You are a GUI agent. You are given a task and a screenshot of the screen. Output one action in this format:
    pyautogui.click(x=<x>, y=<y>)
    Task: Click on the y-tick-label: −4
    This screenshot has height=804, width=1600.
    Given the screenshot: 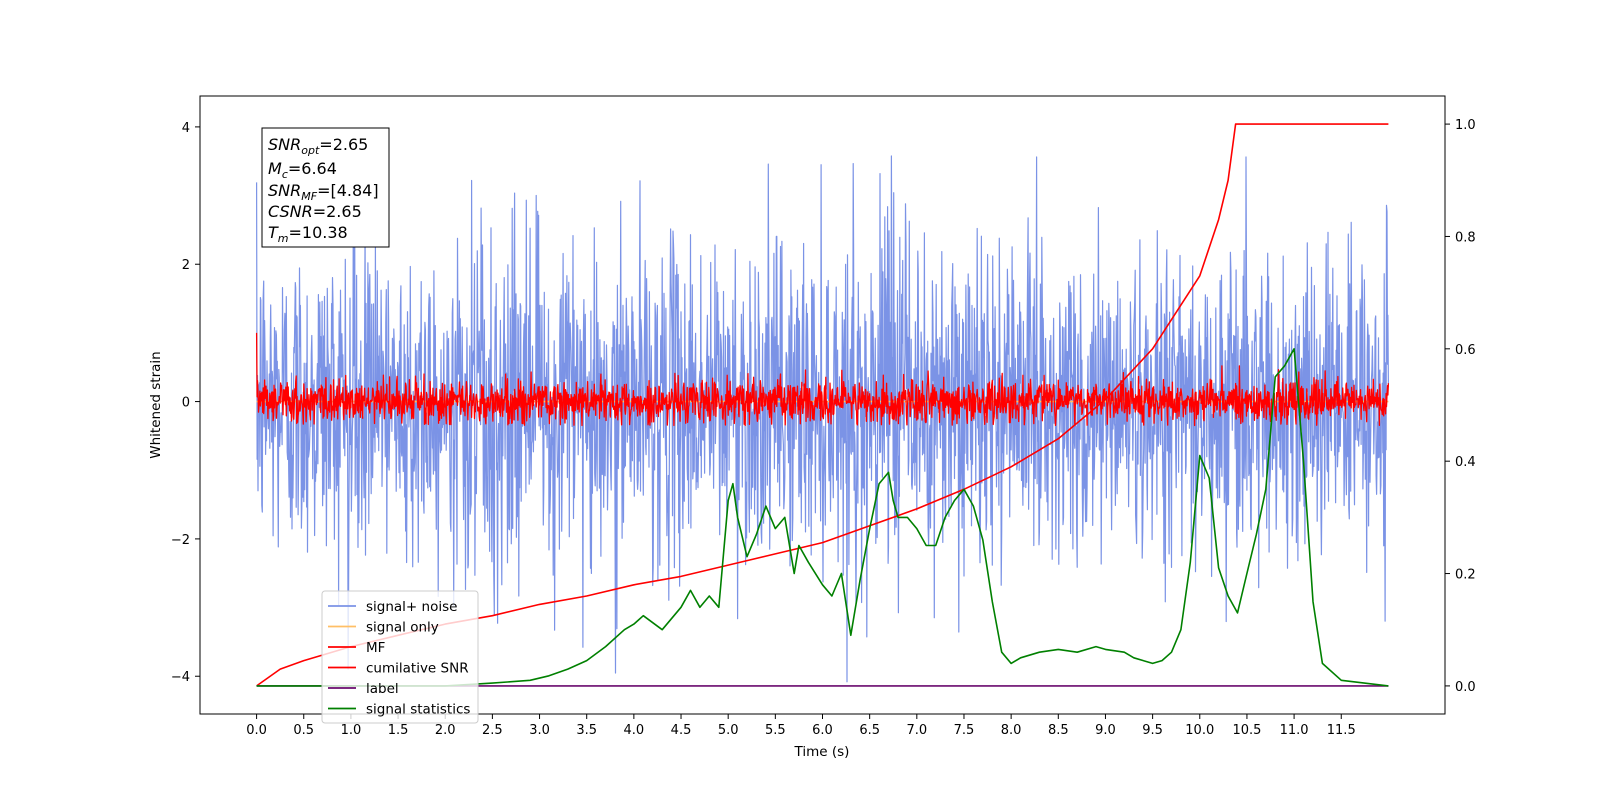 What is the action you would take?
    pyautogui.click(x=180, y=677)
    